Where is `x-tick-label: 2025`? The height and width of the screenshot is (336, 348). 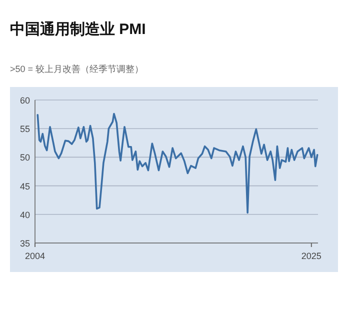 x-tick-label: 2025 is located at coordinates (311, 256).